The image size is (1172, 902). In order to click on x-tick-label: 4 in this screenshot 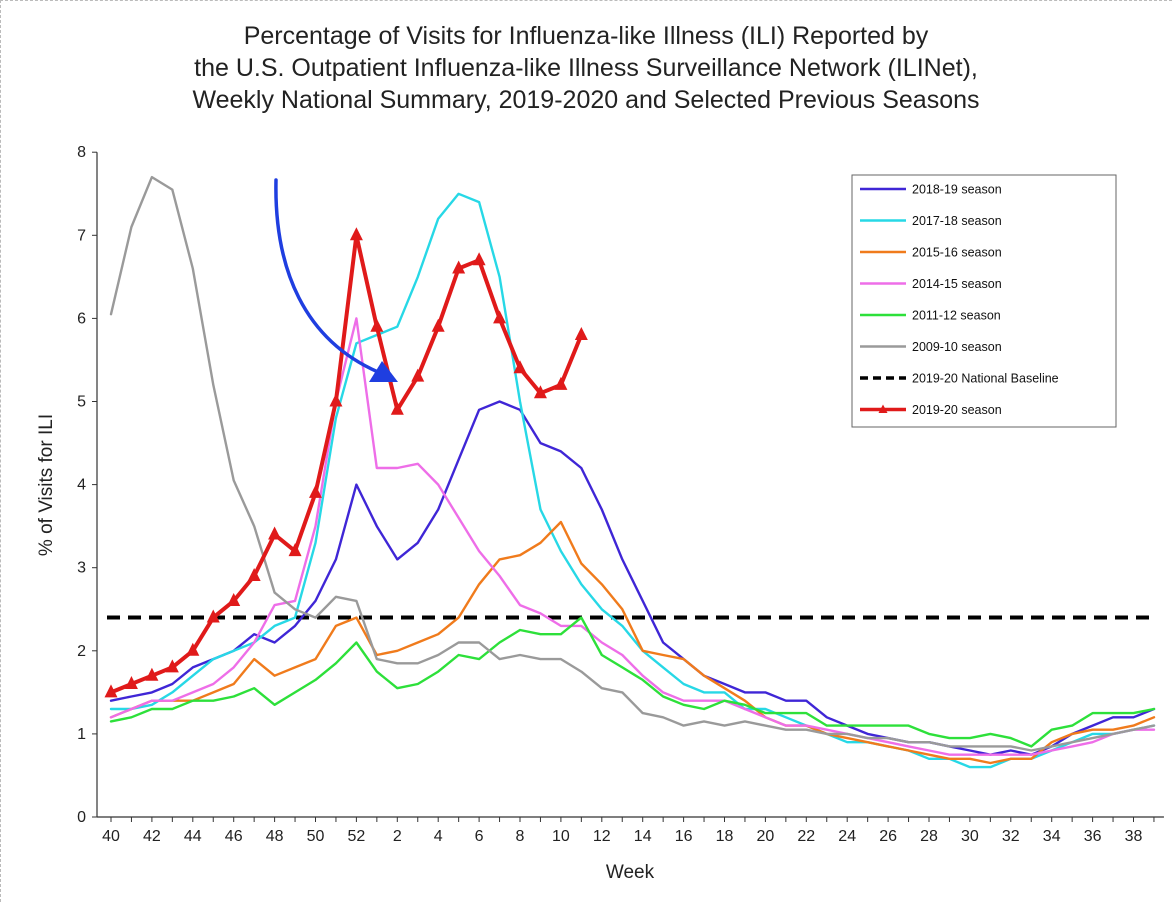, I will do `click(438, 836)`.